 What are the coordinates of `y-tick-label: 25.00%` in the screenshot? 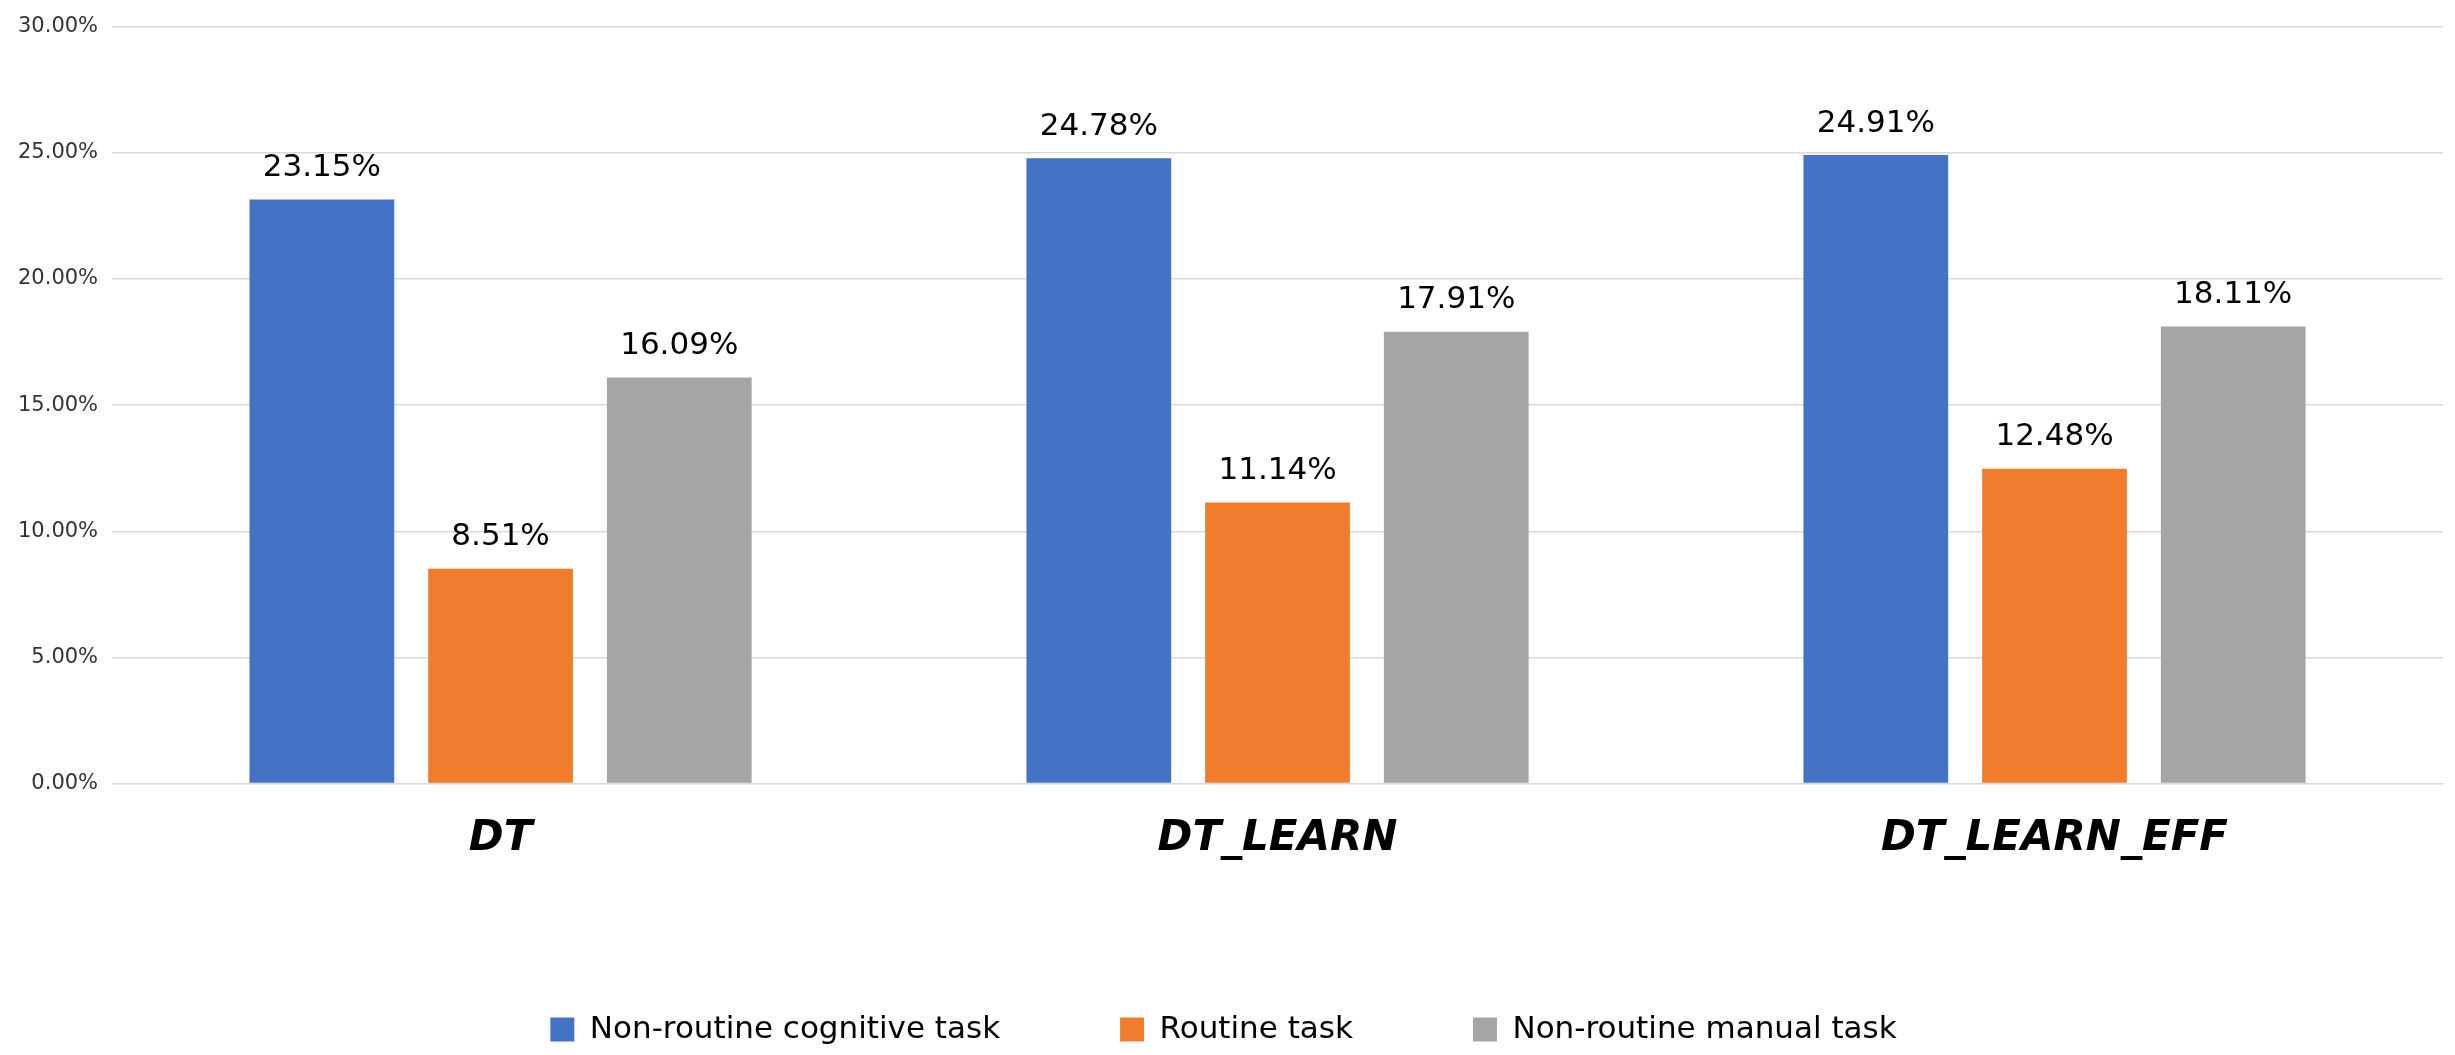 It's located at (58, 151).